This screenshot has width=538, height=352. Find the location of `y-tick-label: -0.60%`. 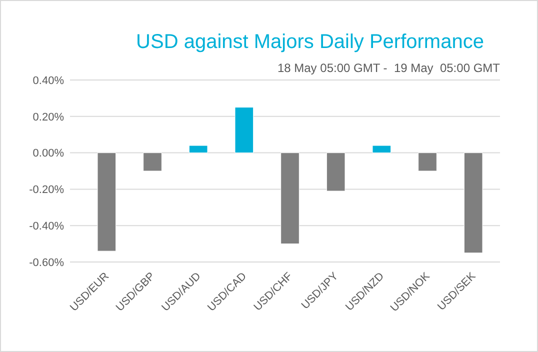

y-tick-label: -0.60% is located at coordinates (46, 262).